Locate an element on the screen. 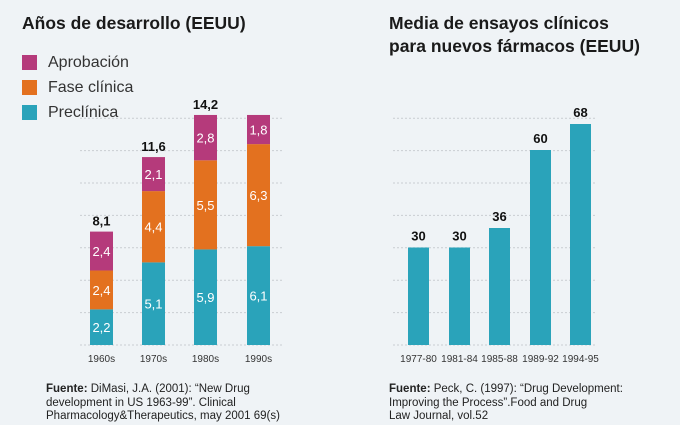 This screenshot has width=680, height=425. value-label: 36 is located at coordinates (499, 216).